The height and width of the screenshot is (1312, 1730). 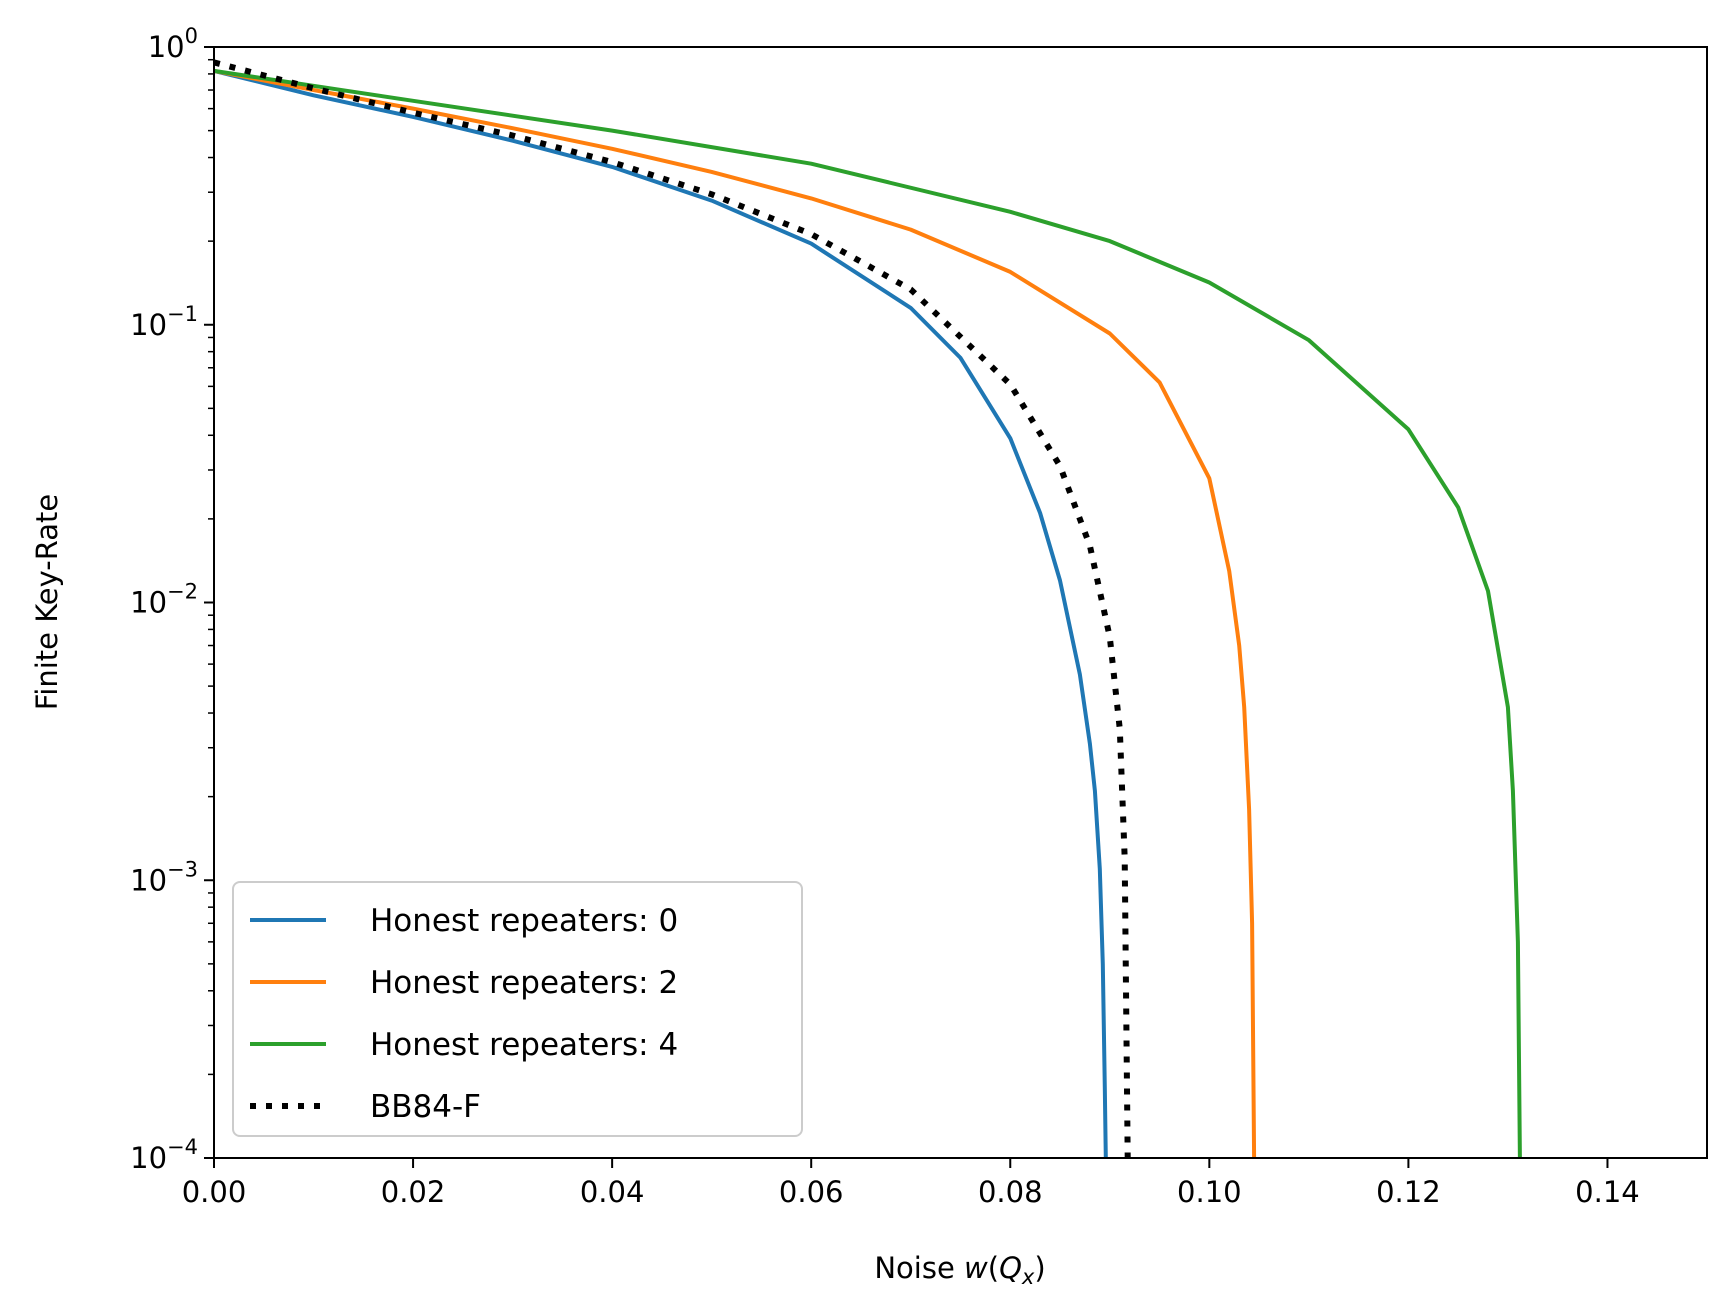 What do you see at coordinates (1408, 1192) in the screenshot?
I see `x-tick-label: 0.12` at bounding box center [1408, 1192].